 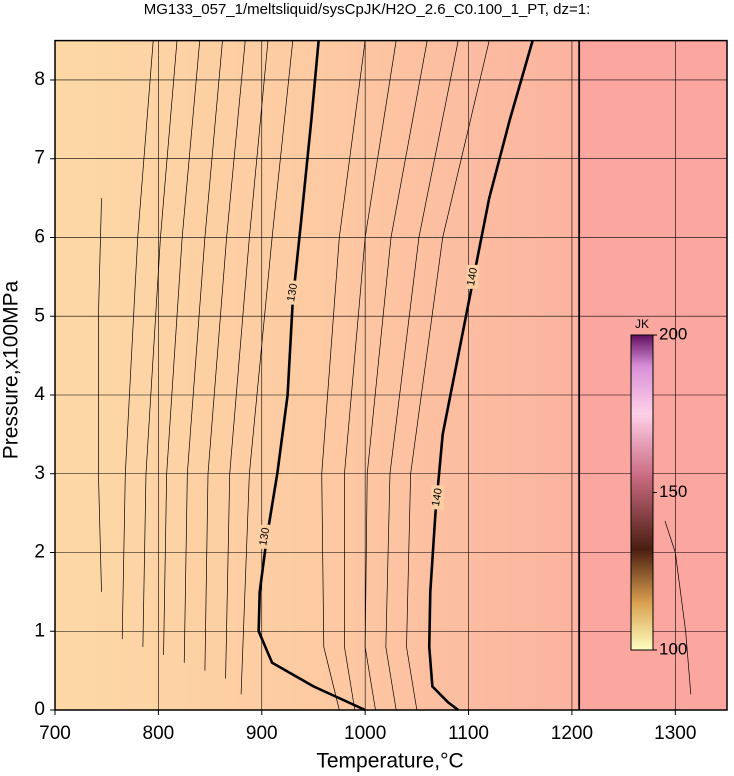 What do you see at coordinates (11, 369) in the screenshot?
I see `y-axis-label: Pressure,x100MPa` at bounding box center [11, 369].